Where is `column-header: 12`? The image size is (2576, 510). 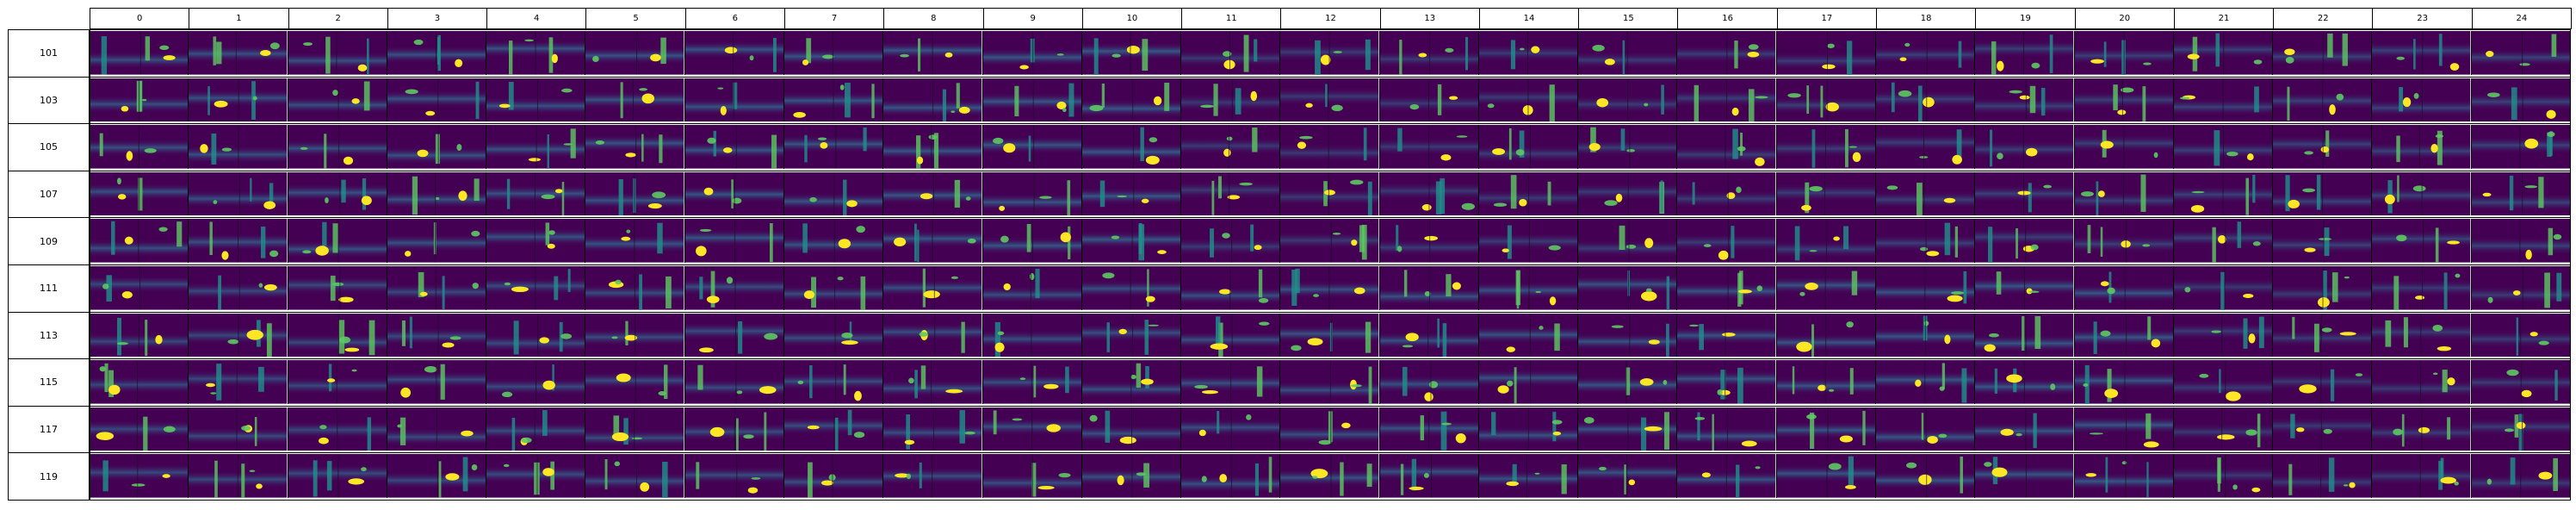 column-header: 12 is located at coordinates (1331, 19).